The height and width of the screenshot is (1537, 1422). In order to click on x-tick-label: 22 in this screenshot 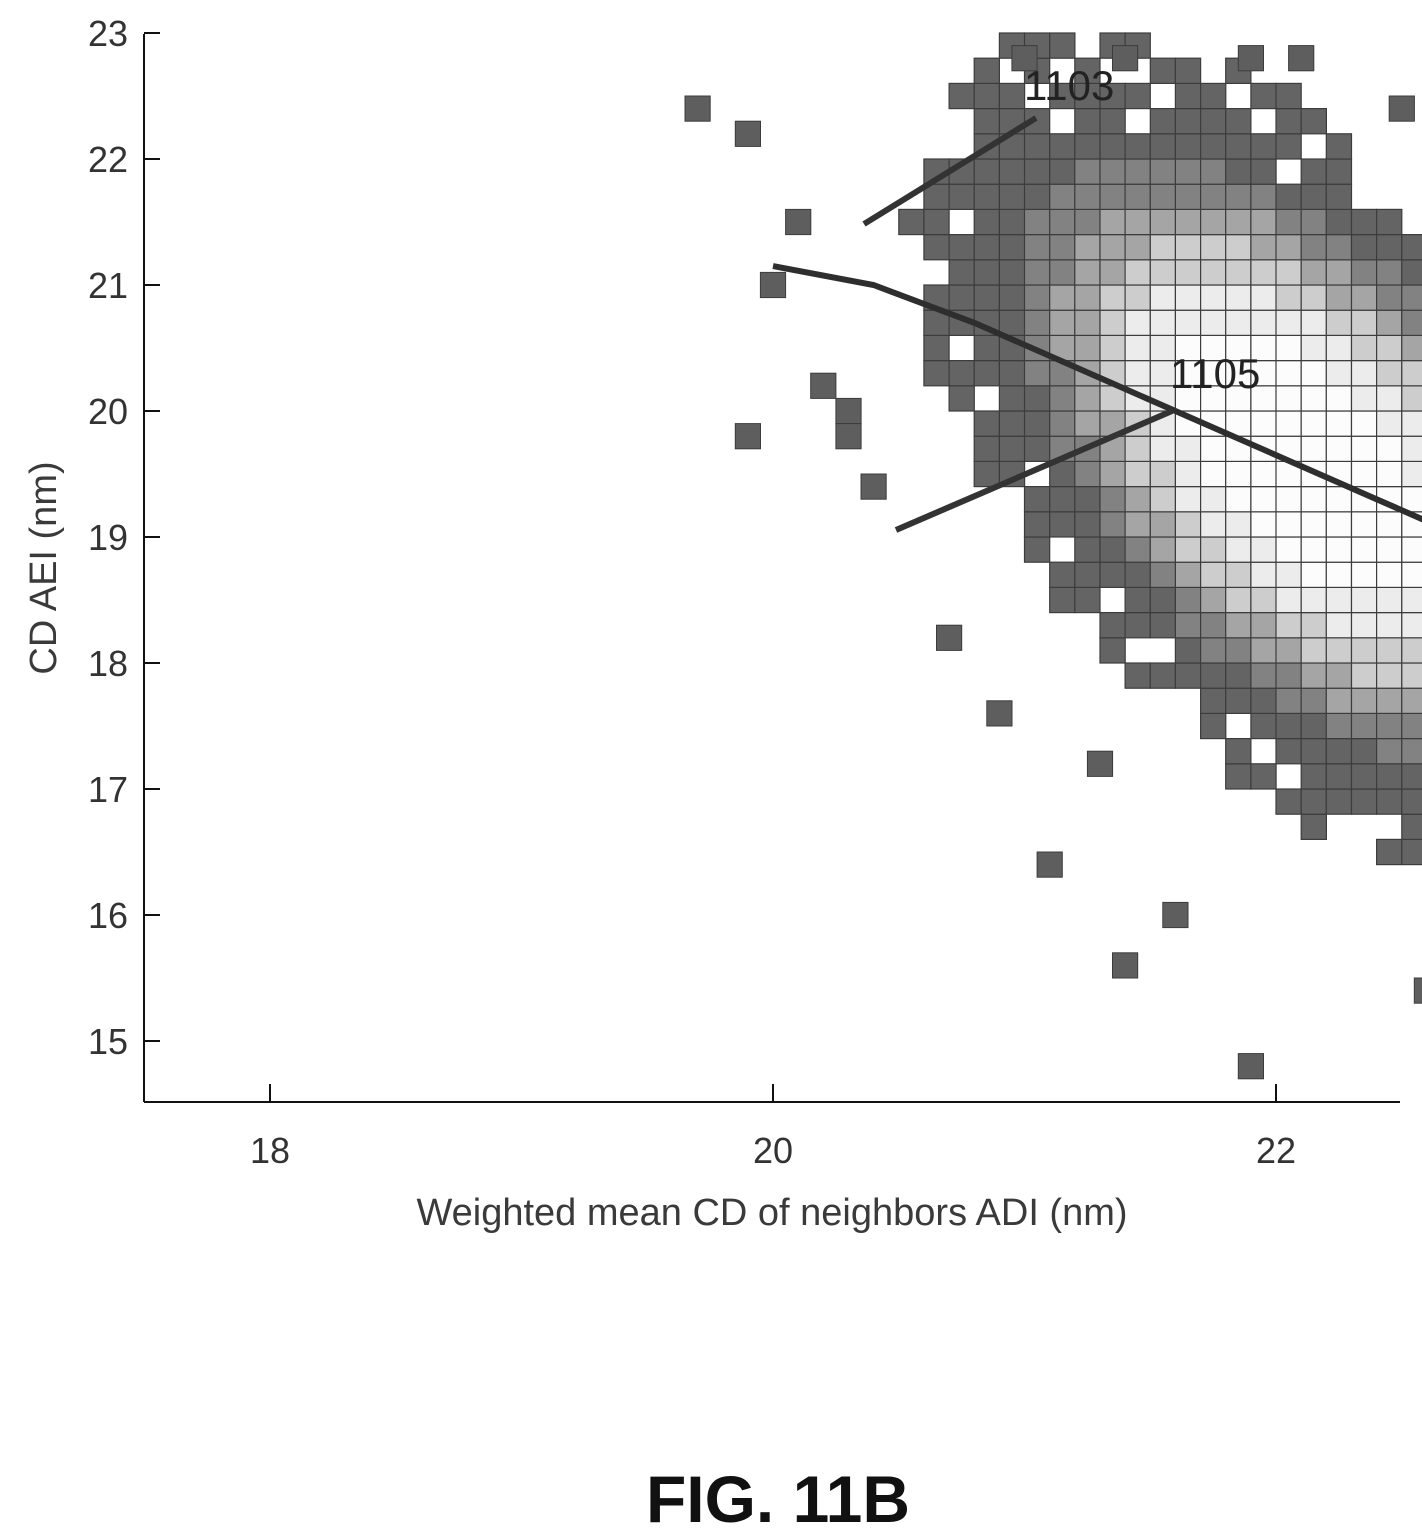, I will do `click(1276, 1150)`.